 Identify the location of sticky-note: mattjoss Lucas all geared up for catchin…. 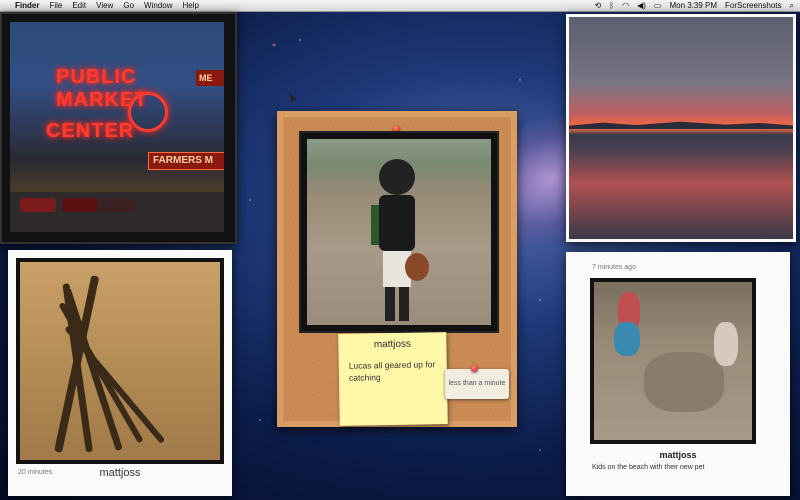
(393, 379).